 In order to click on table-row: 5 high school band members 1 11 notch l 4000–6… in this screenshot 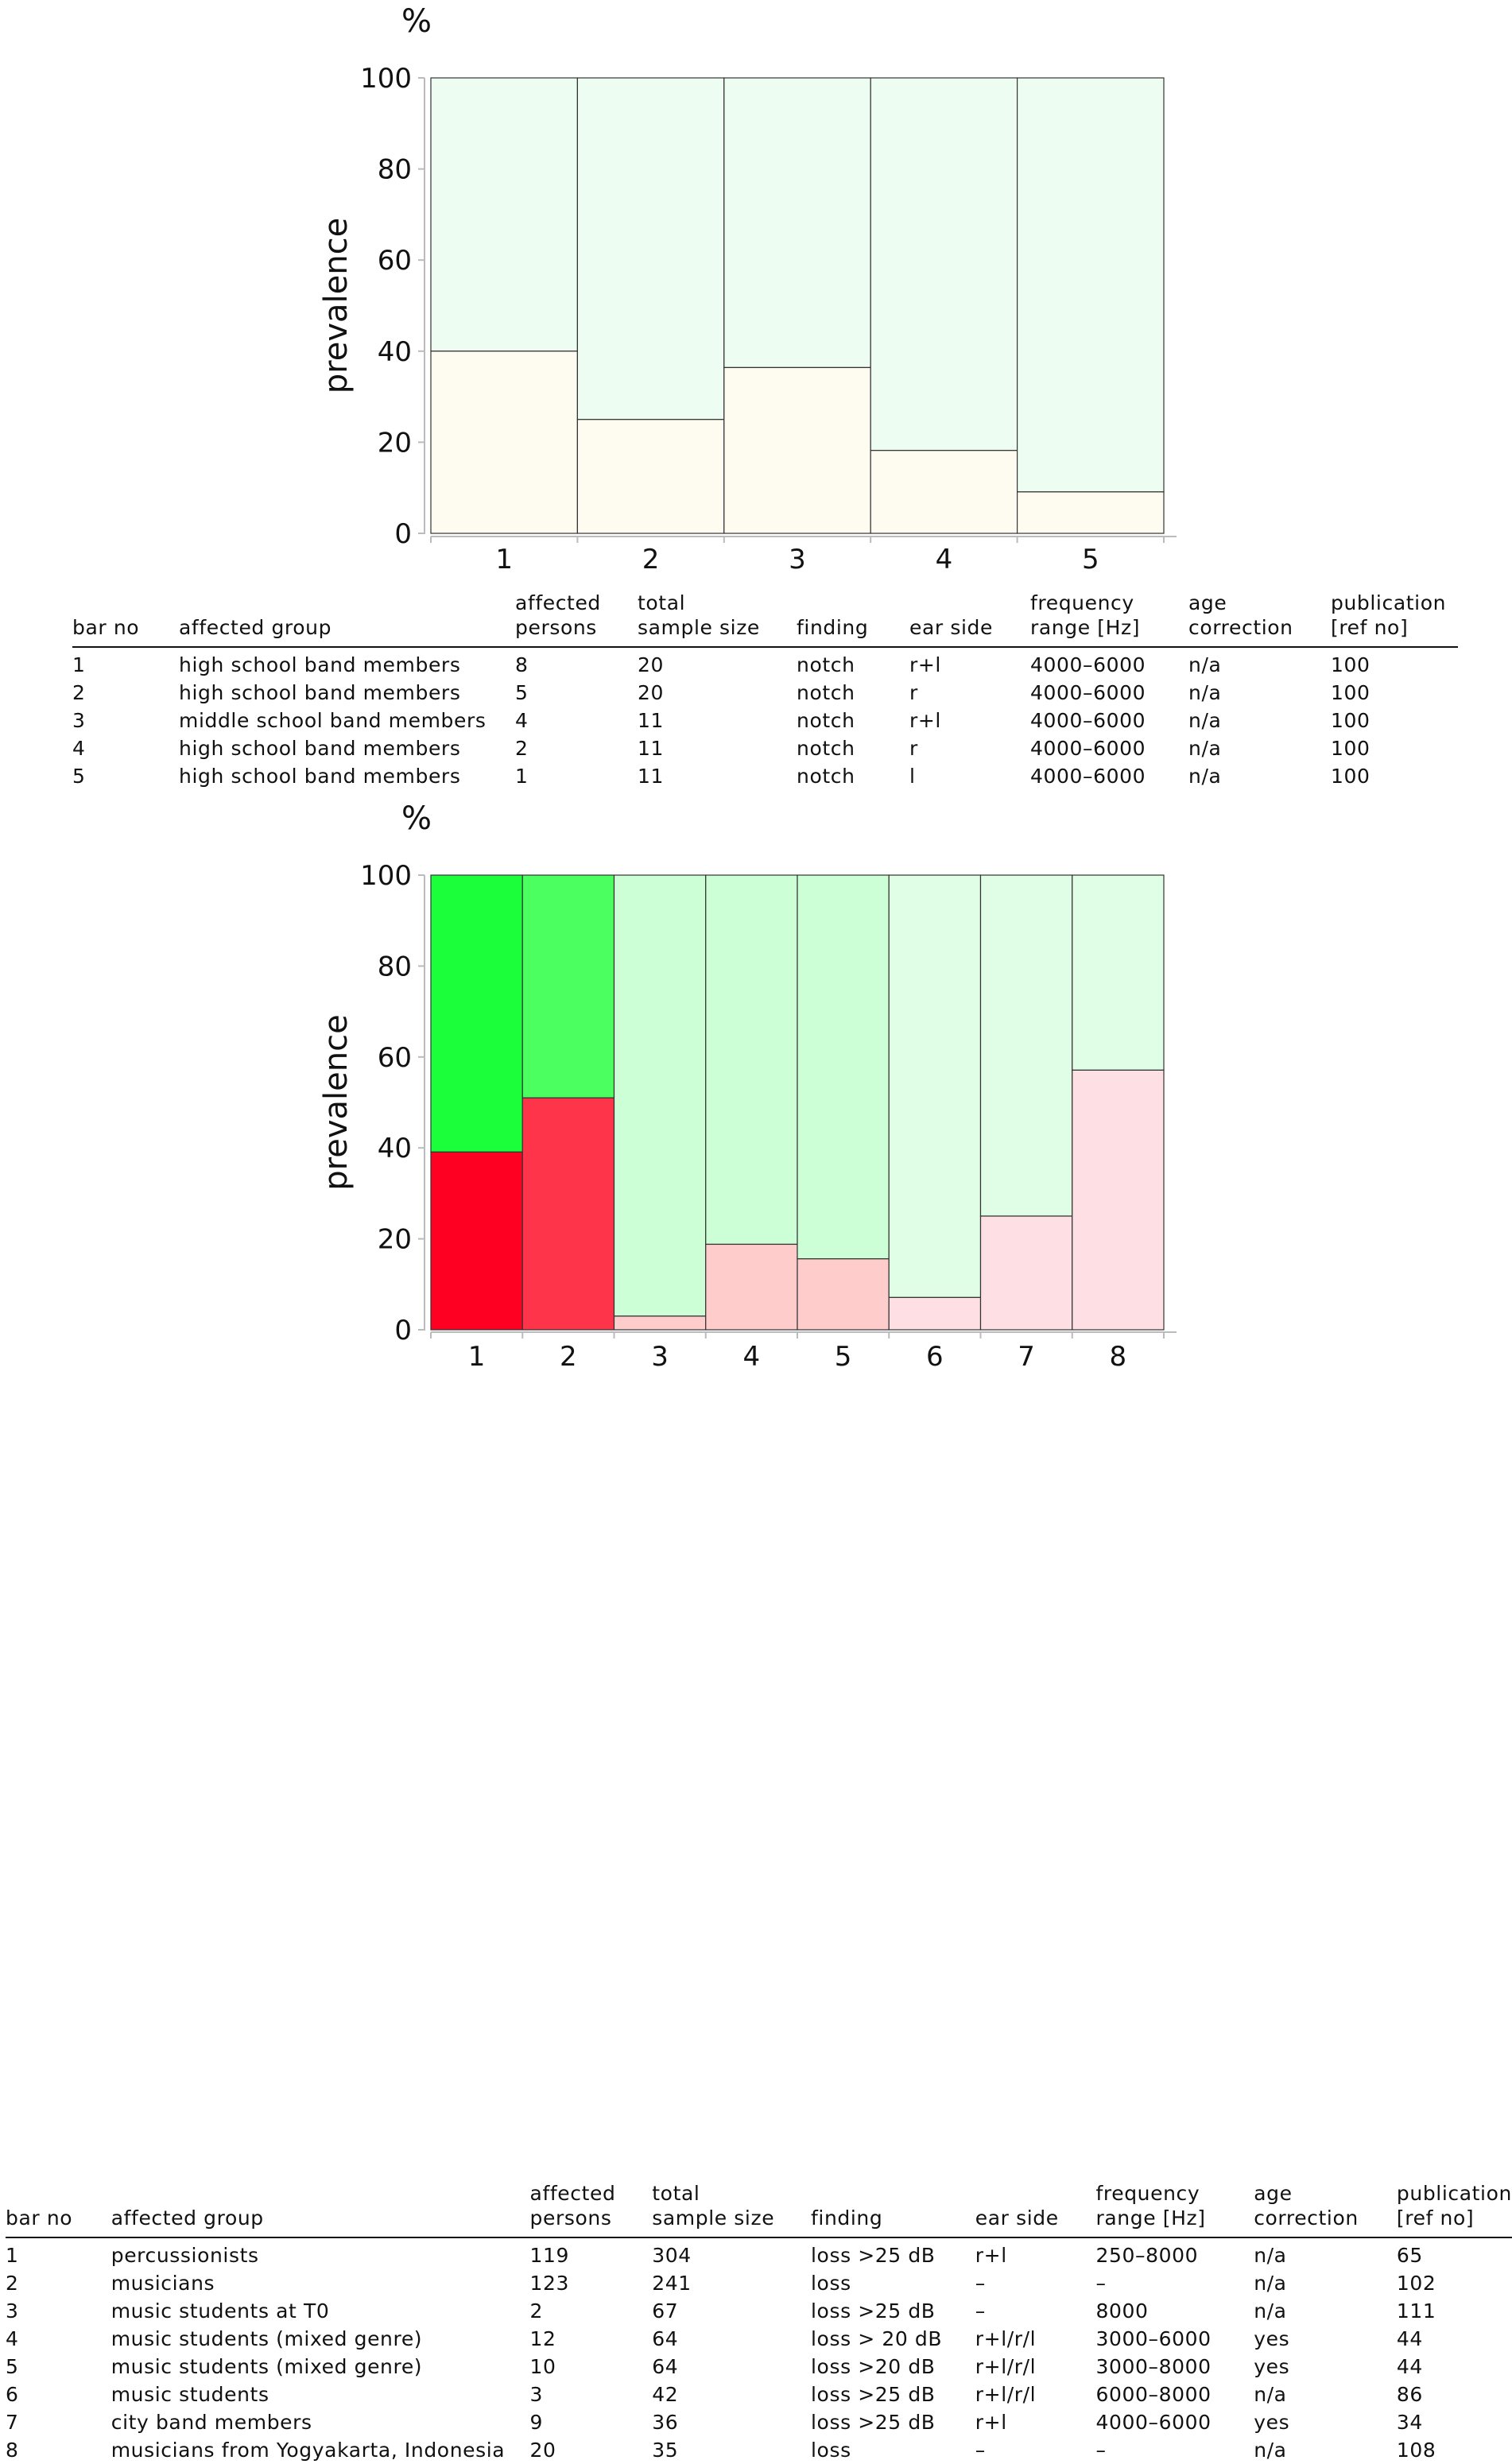, I will do `click(765, 776)`.